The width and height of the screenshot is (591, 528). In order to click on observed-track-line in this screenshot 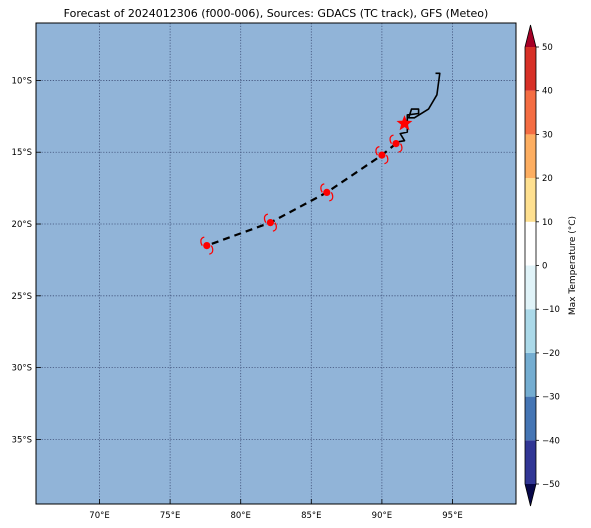, I will do `click(418, 107)`.